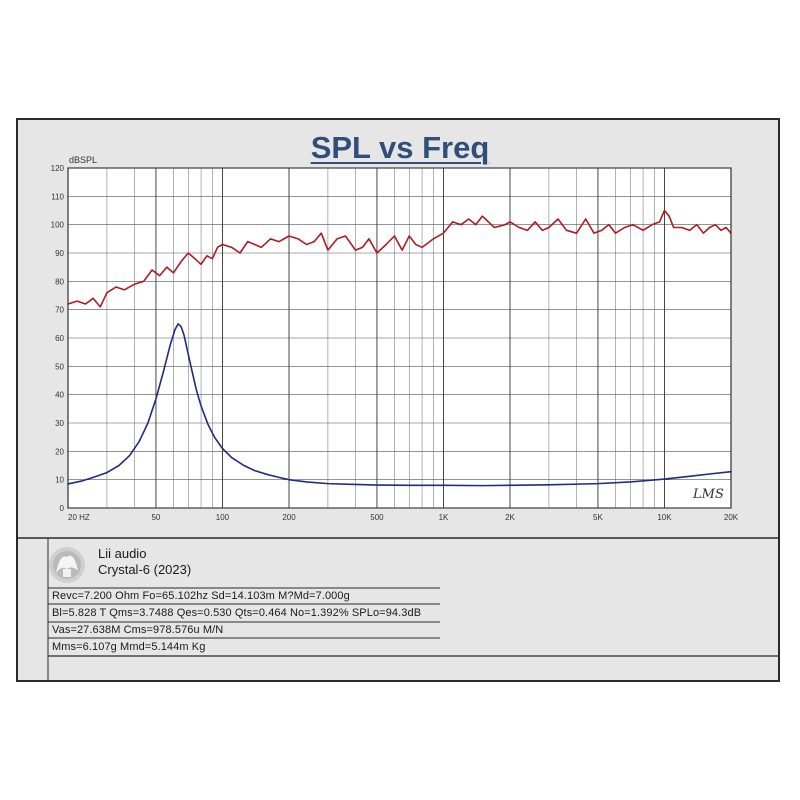  What do you see at coordinates (731, 517) in the screenshot?
I see `x-tick-label: 20K` at bounding box center [731, 517].